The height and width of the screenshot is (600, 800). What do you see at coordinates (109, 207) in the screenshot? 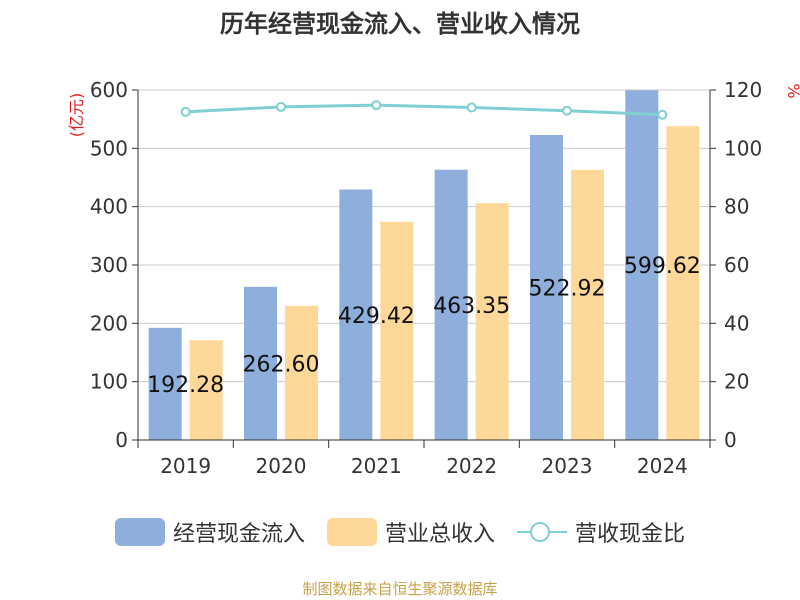
I see `y-left-tick-label: 400` at bounding box center [109, 207].